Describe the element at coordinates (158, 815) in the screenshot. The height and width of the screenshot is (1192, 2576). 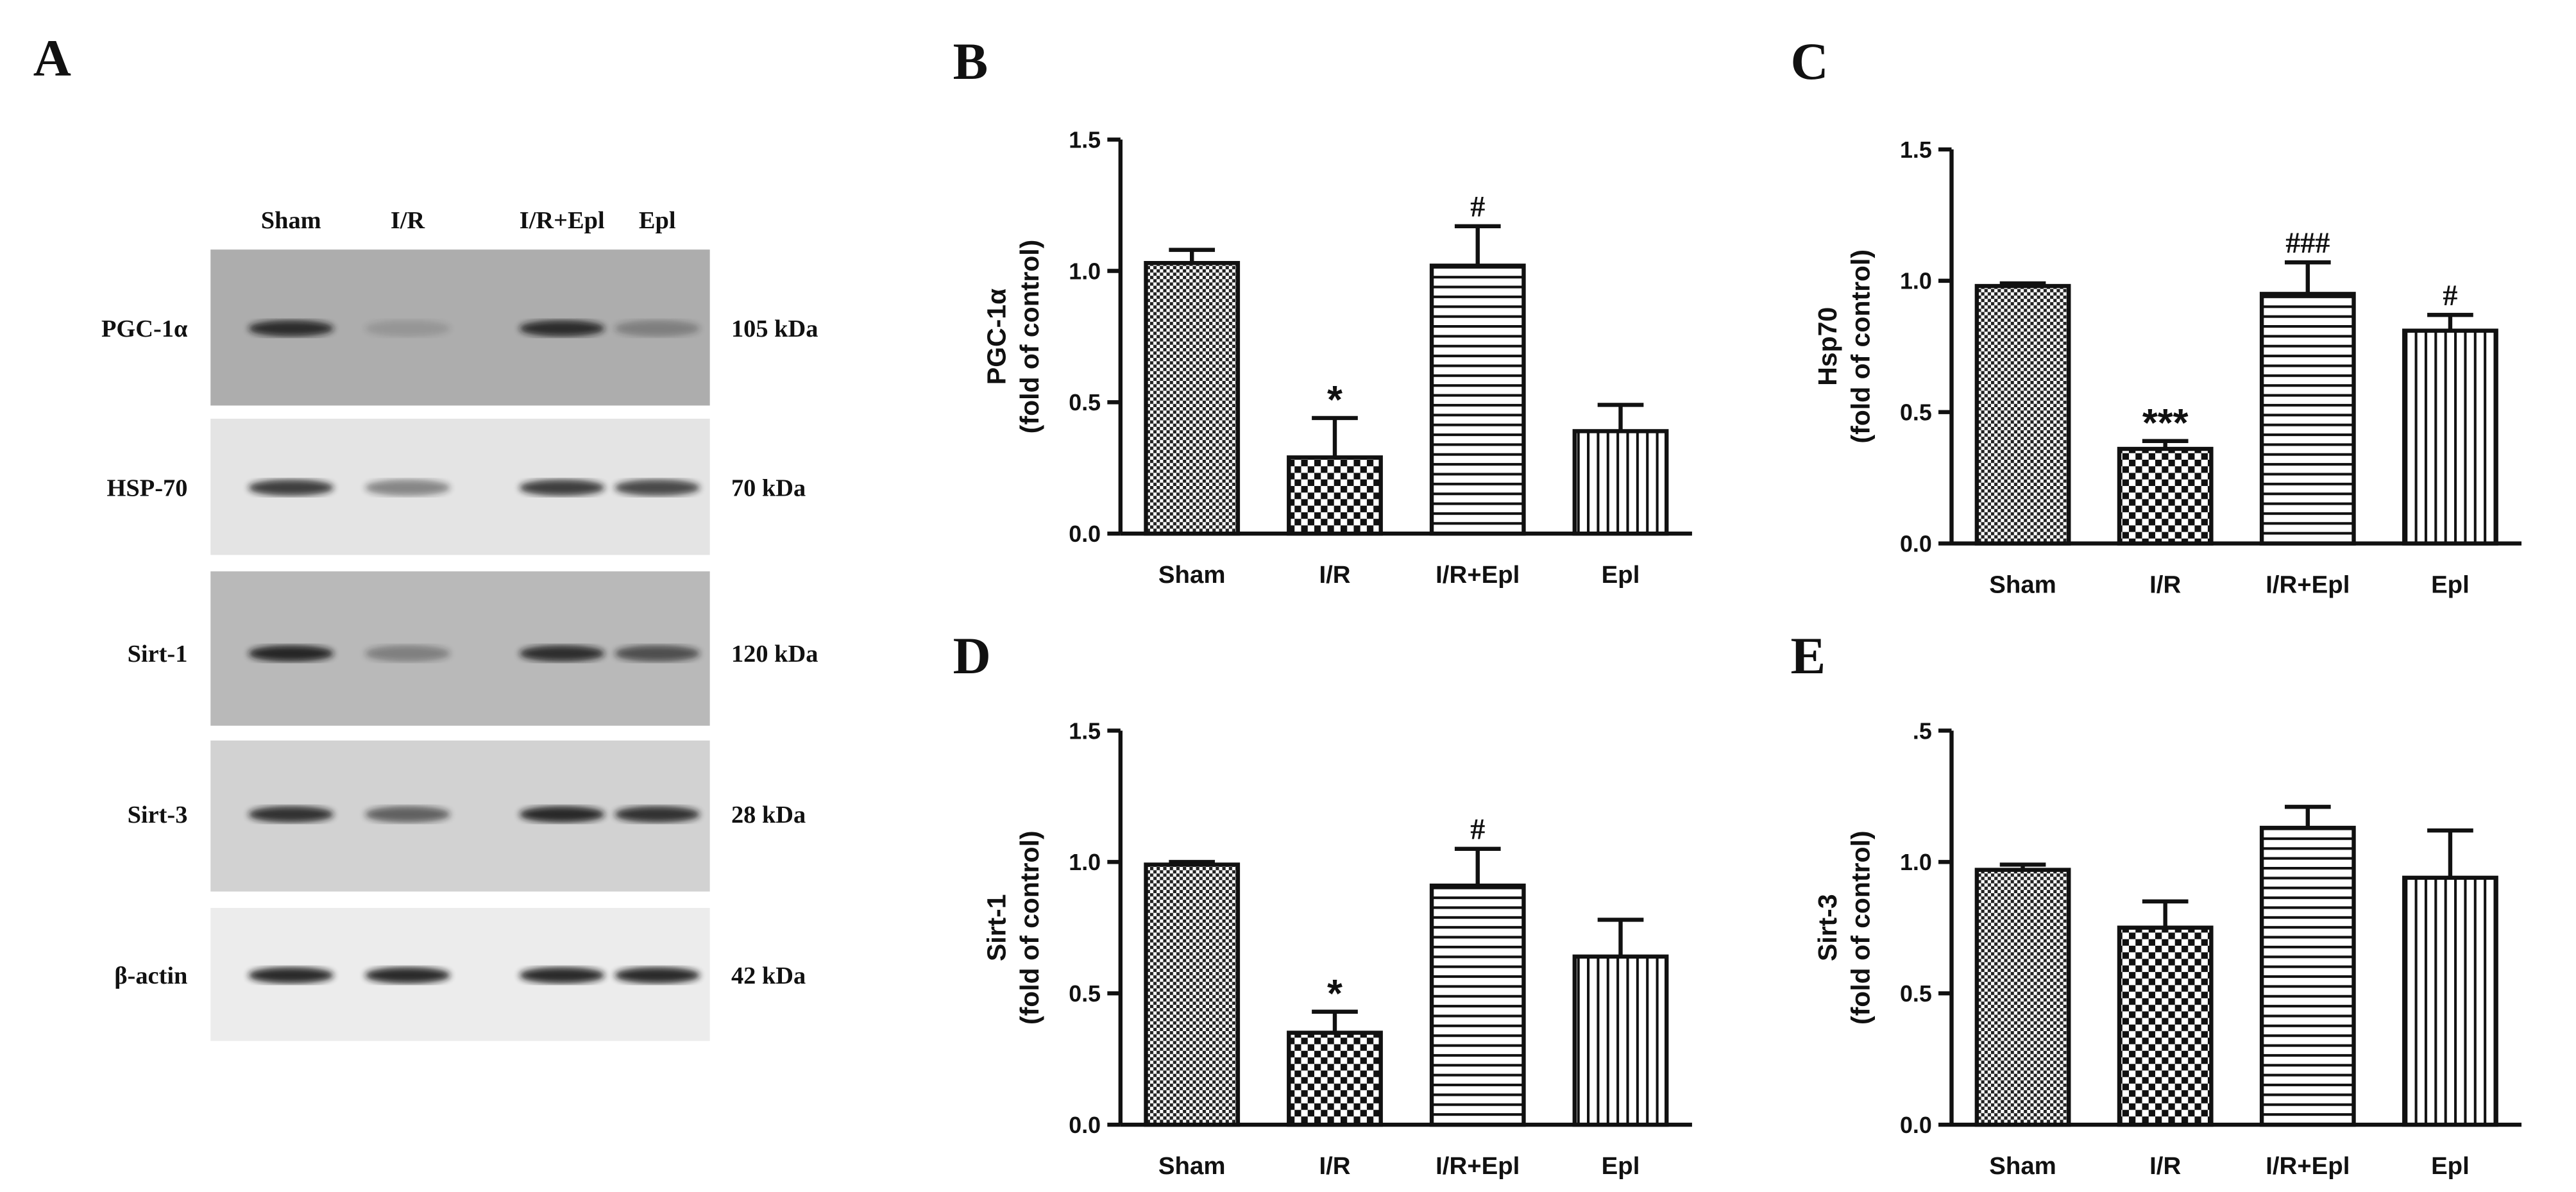
I see `protein-label: Sirt-3` at that location.